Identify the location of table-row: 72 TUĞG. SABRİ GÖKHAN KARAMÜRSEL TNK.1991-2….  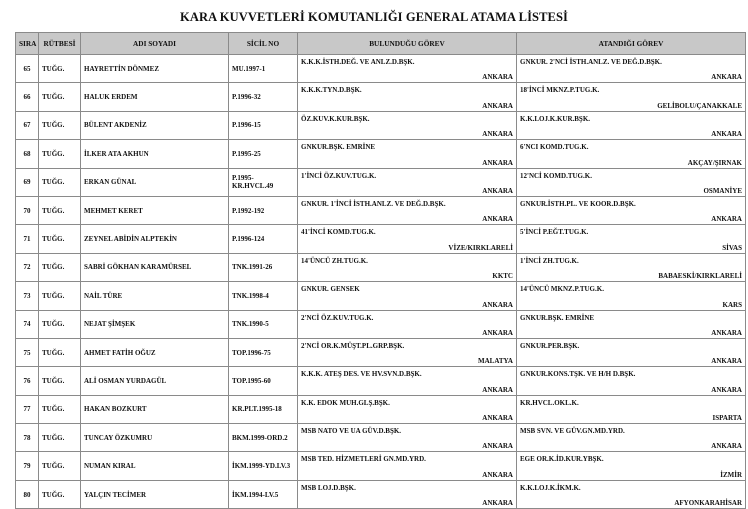
(380, 267).